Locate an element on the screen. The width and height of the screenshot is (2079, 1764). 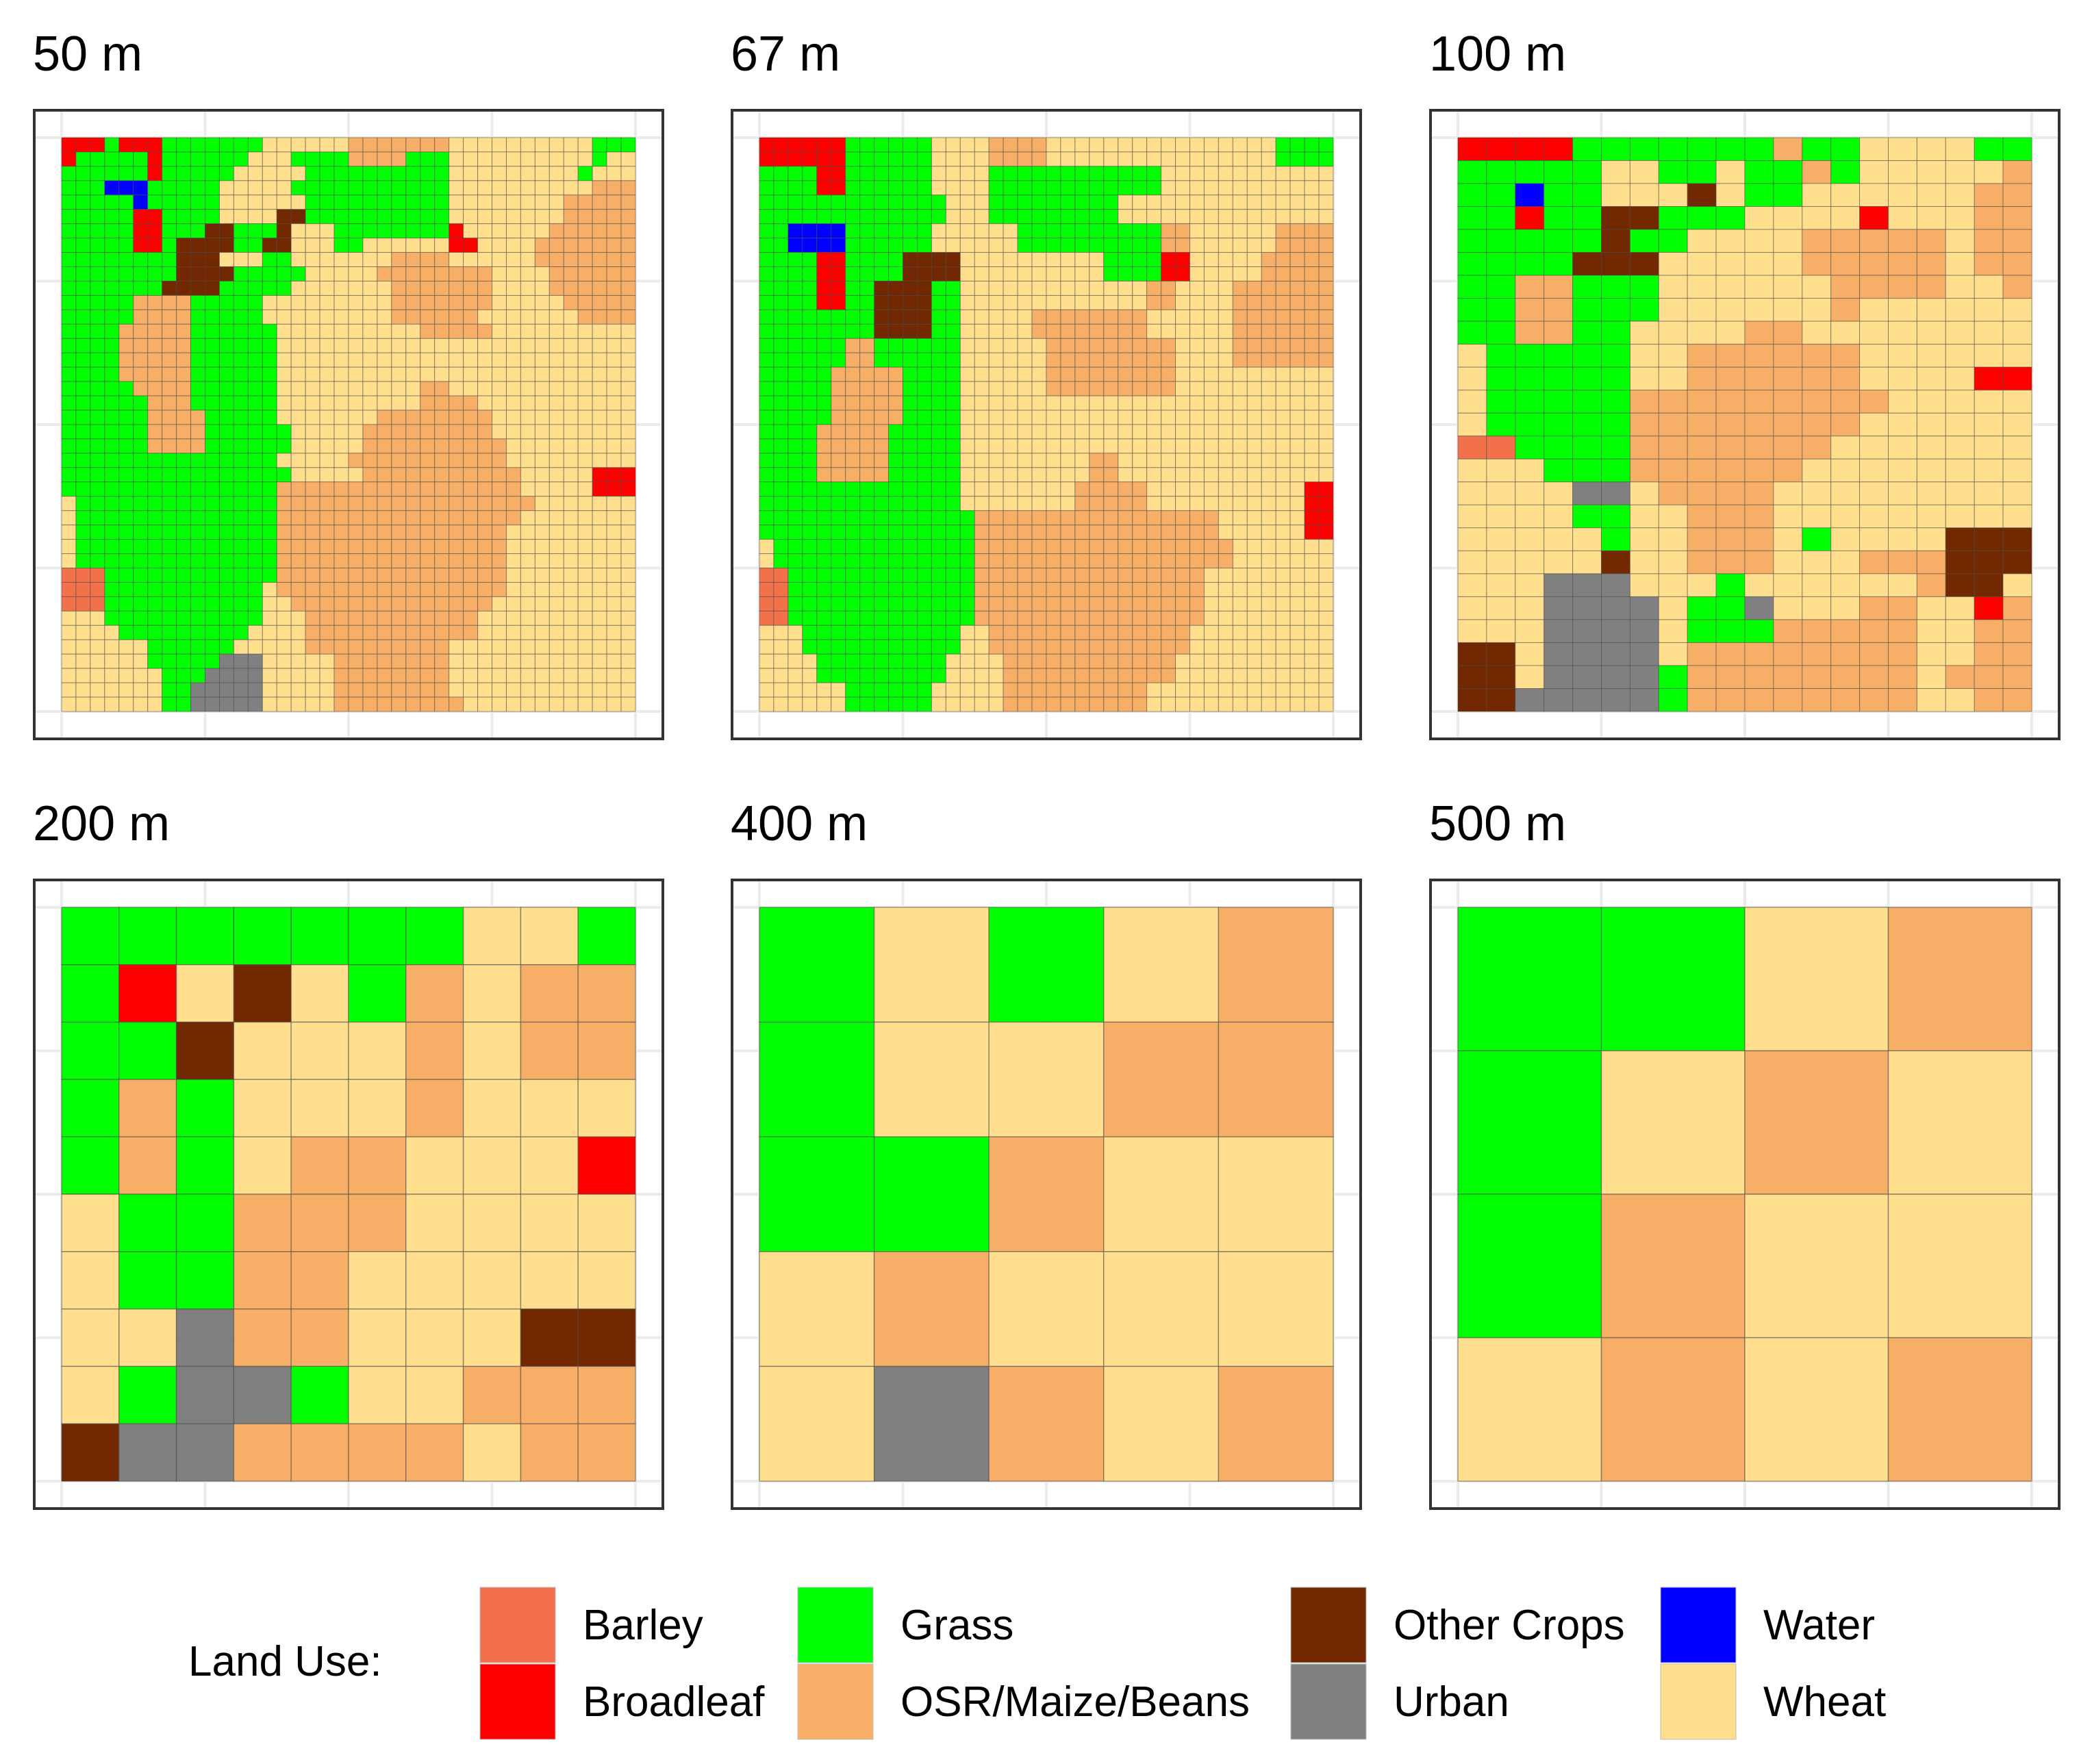
tile-layer is located at coordinates (1046, 425).